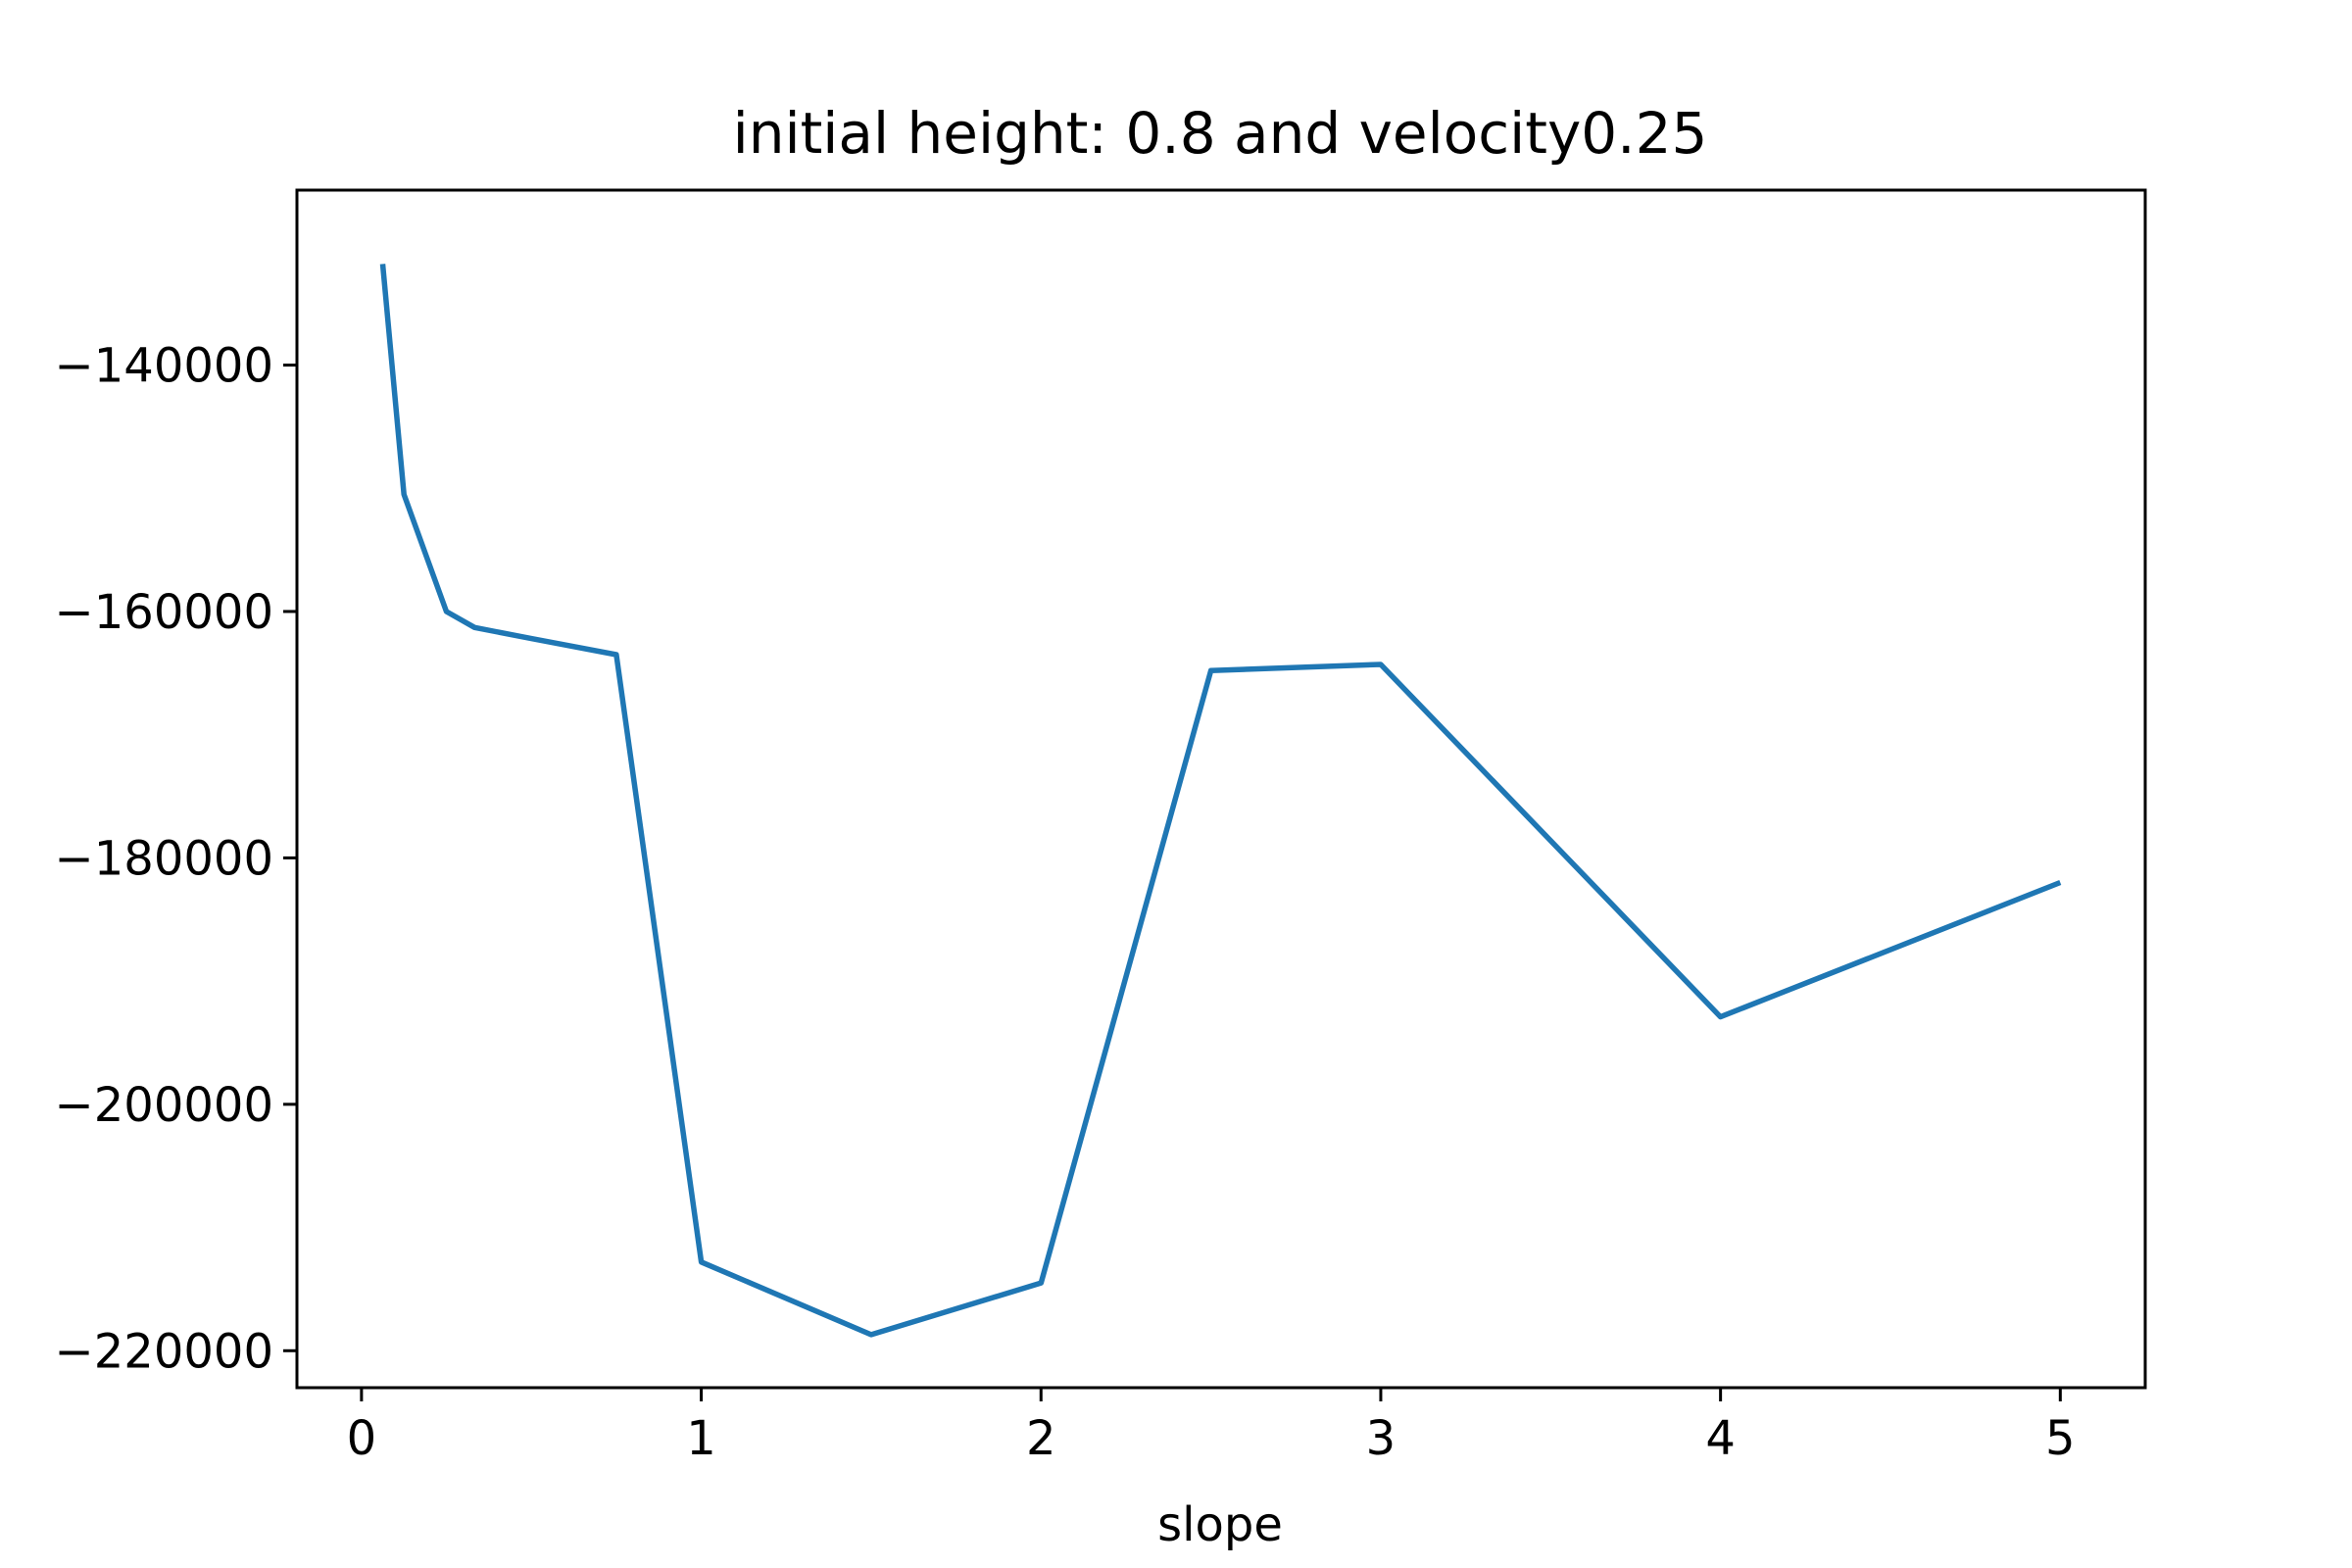  What do you see at coordinates (164, 366) in the screenshot?
I see `y-tick-label: −140000` at bounding box center [164, 366].